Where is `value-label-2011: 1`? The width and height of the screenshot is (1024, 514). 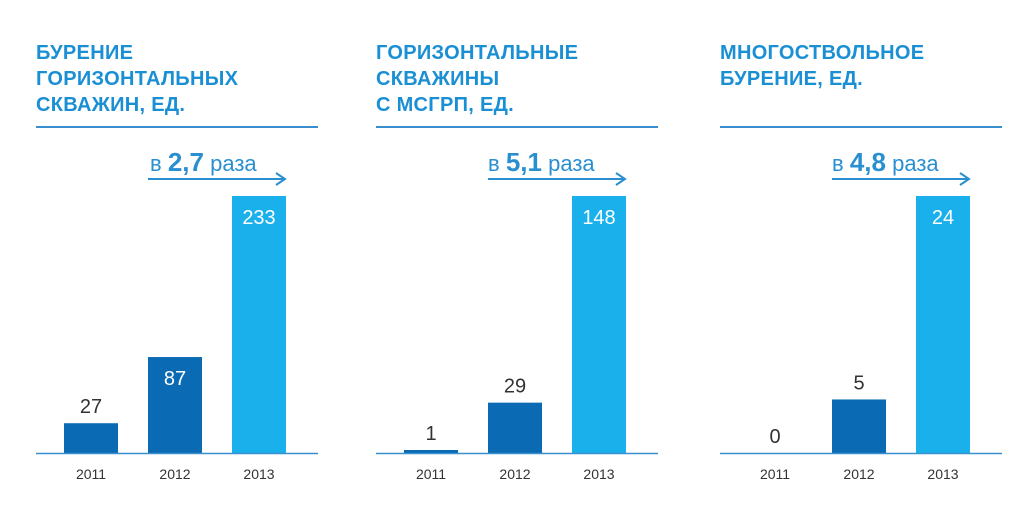
value-label-2011: 1 is located at coordinates (430, 434).